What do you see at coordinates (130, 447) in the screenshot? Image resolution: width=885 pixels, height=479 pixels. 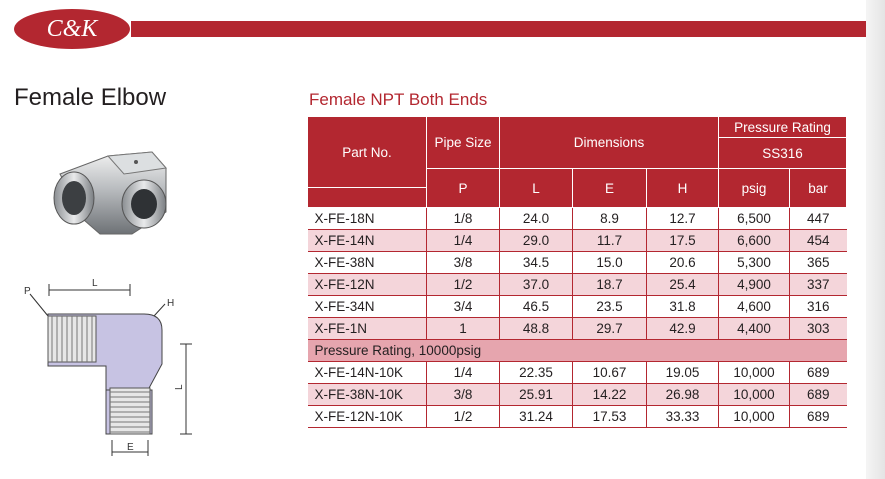 I see `drawing-label-e: E` at bounding box center [130, 447].